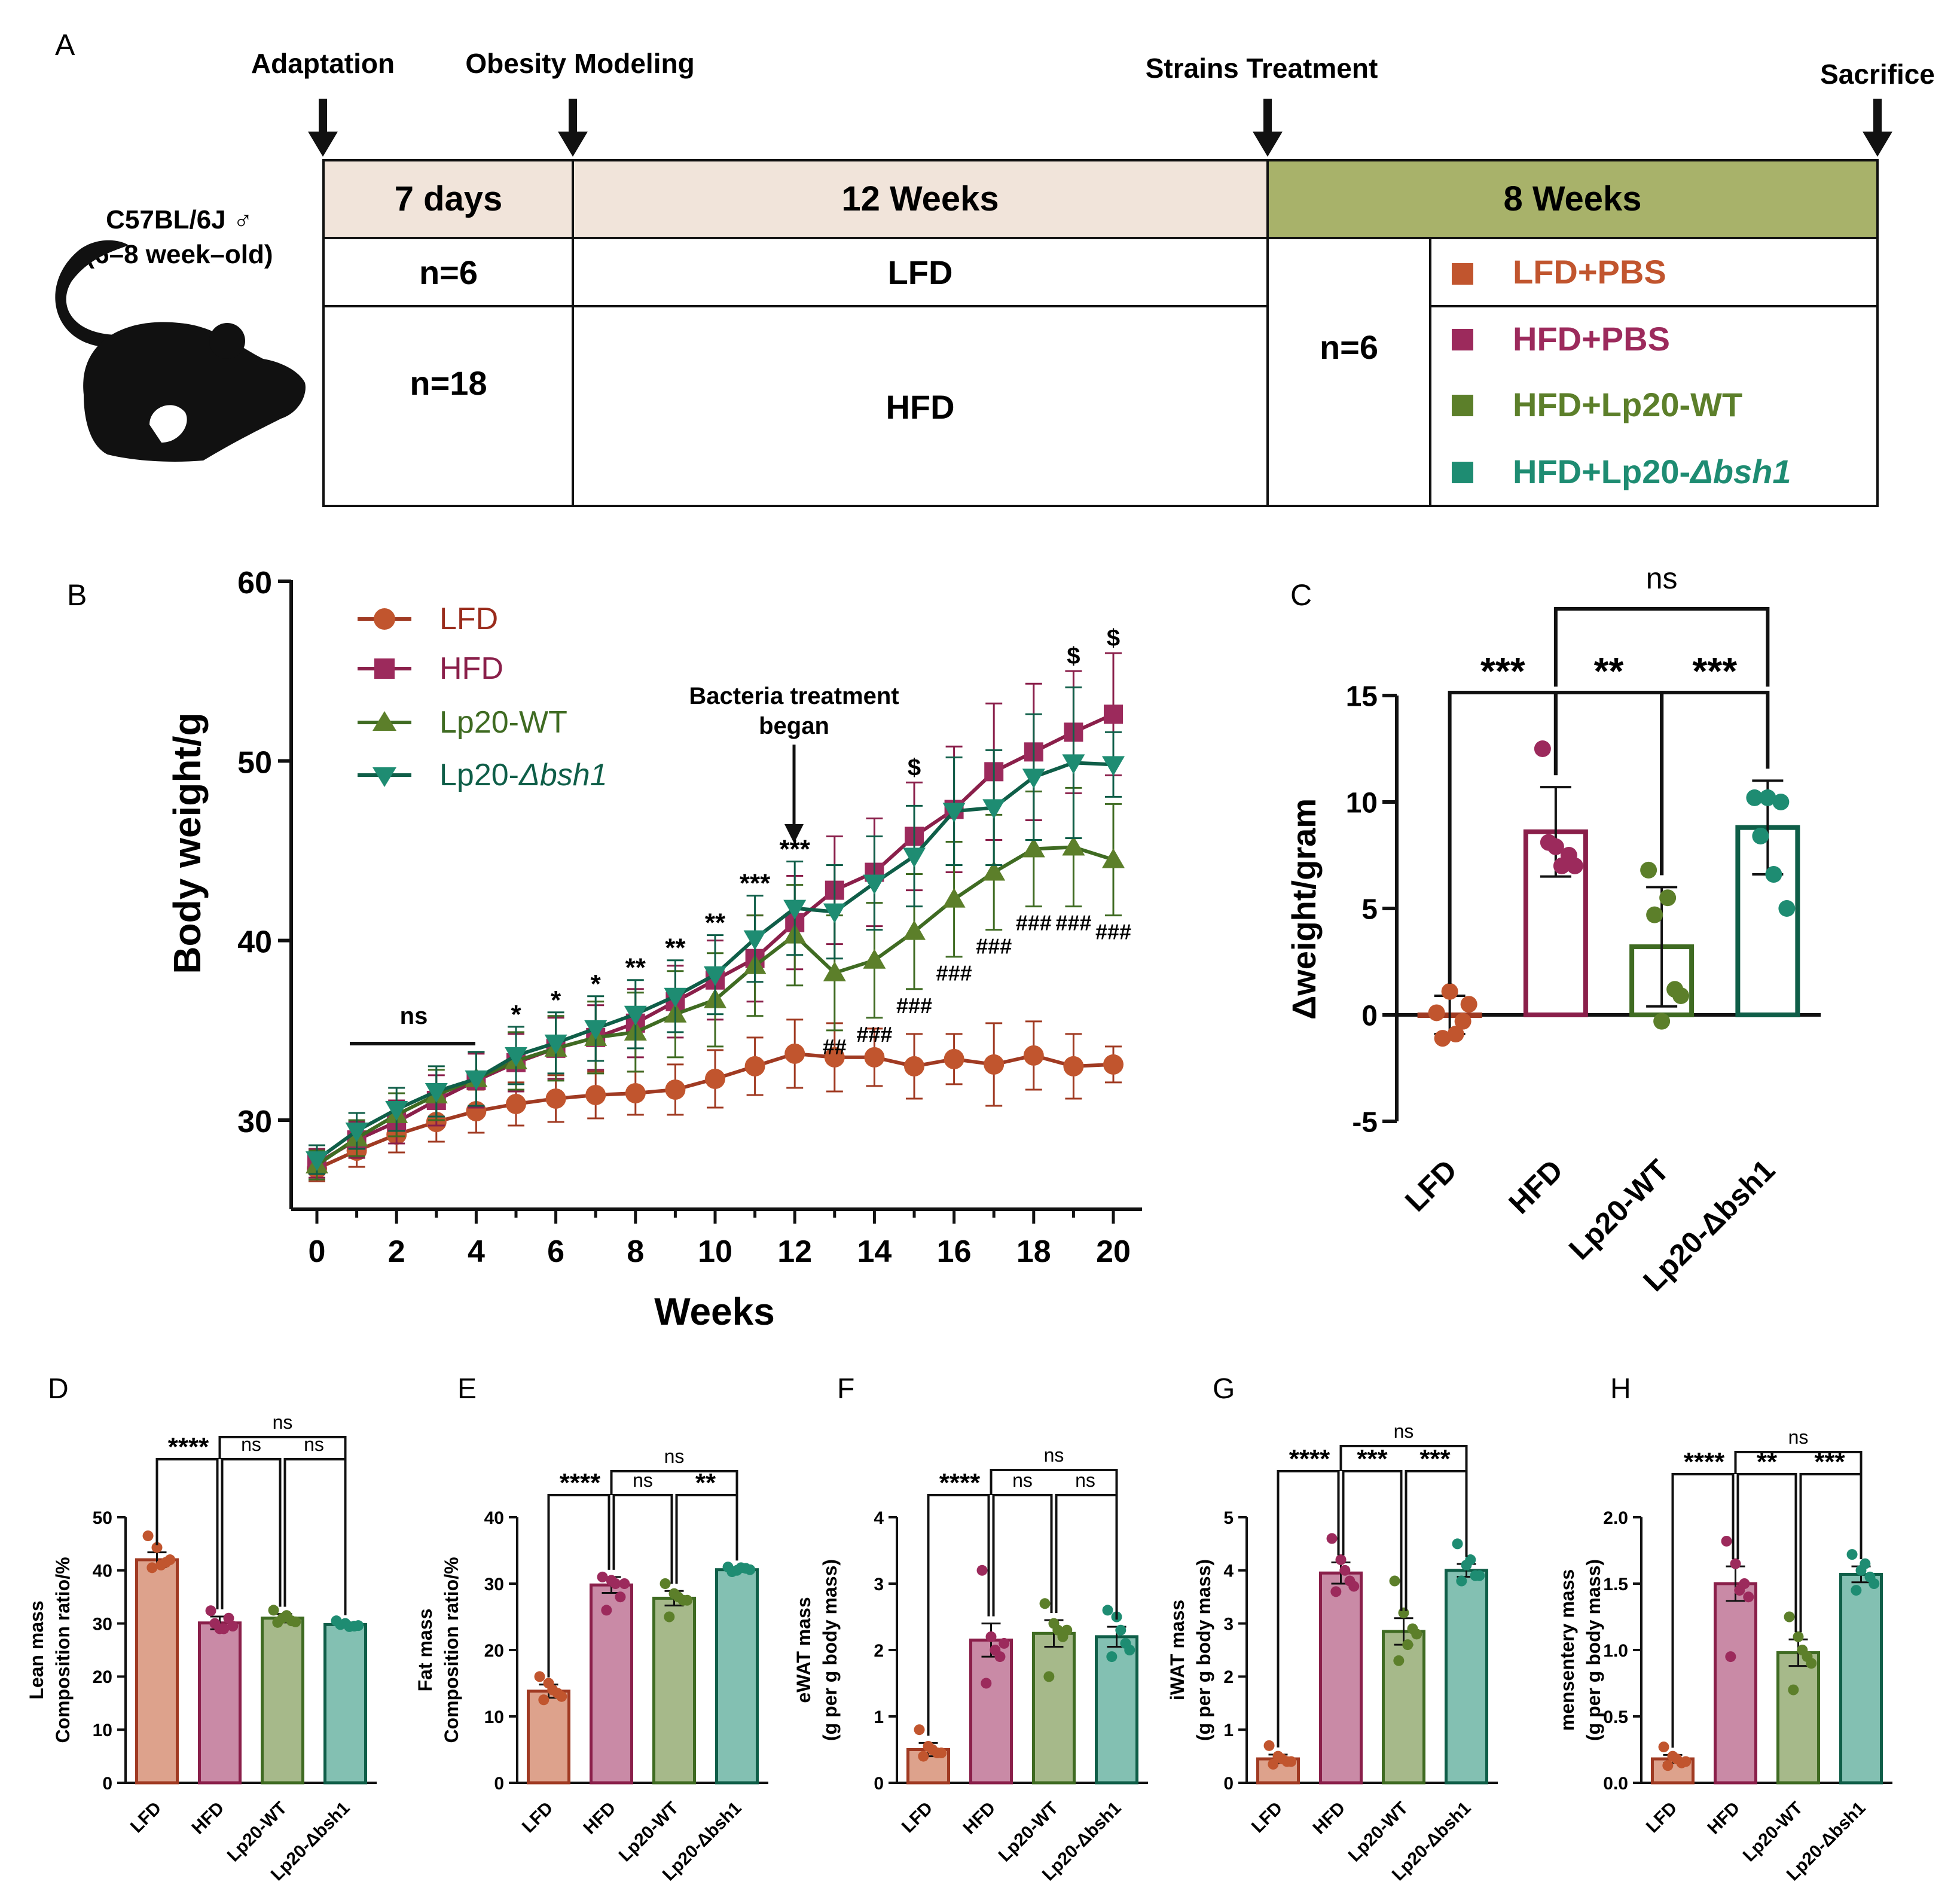 This screenshot has height=1903, width=1960. Describe the element at coordinates (1362, 803) in the screenshot. I see `chart-y-tick-label: 10` at that location.